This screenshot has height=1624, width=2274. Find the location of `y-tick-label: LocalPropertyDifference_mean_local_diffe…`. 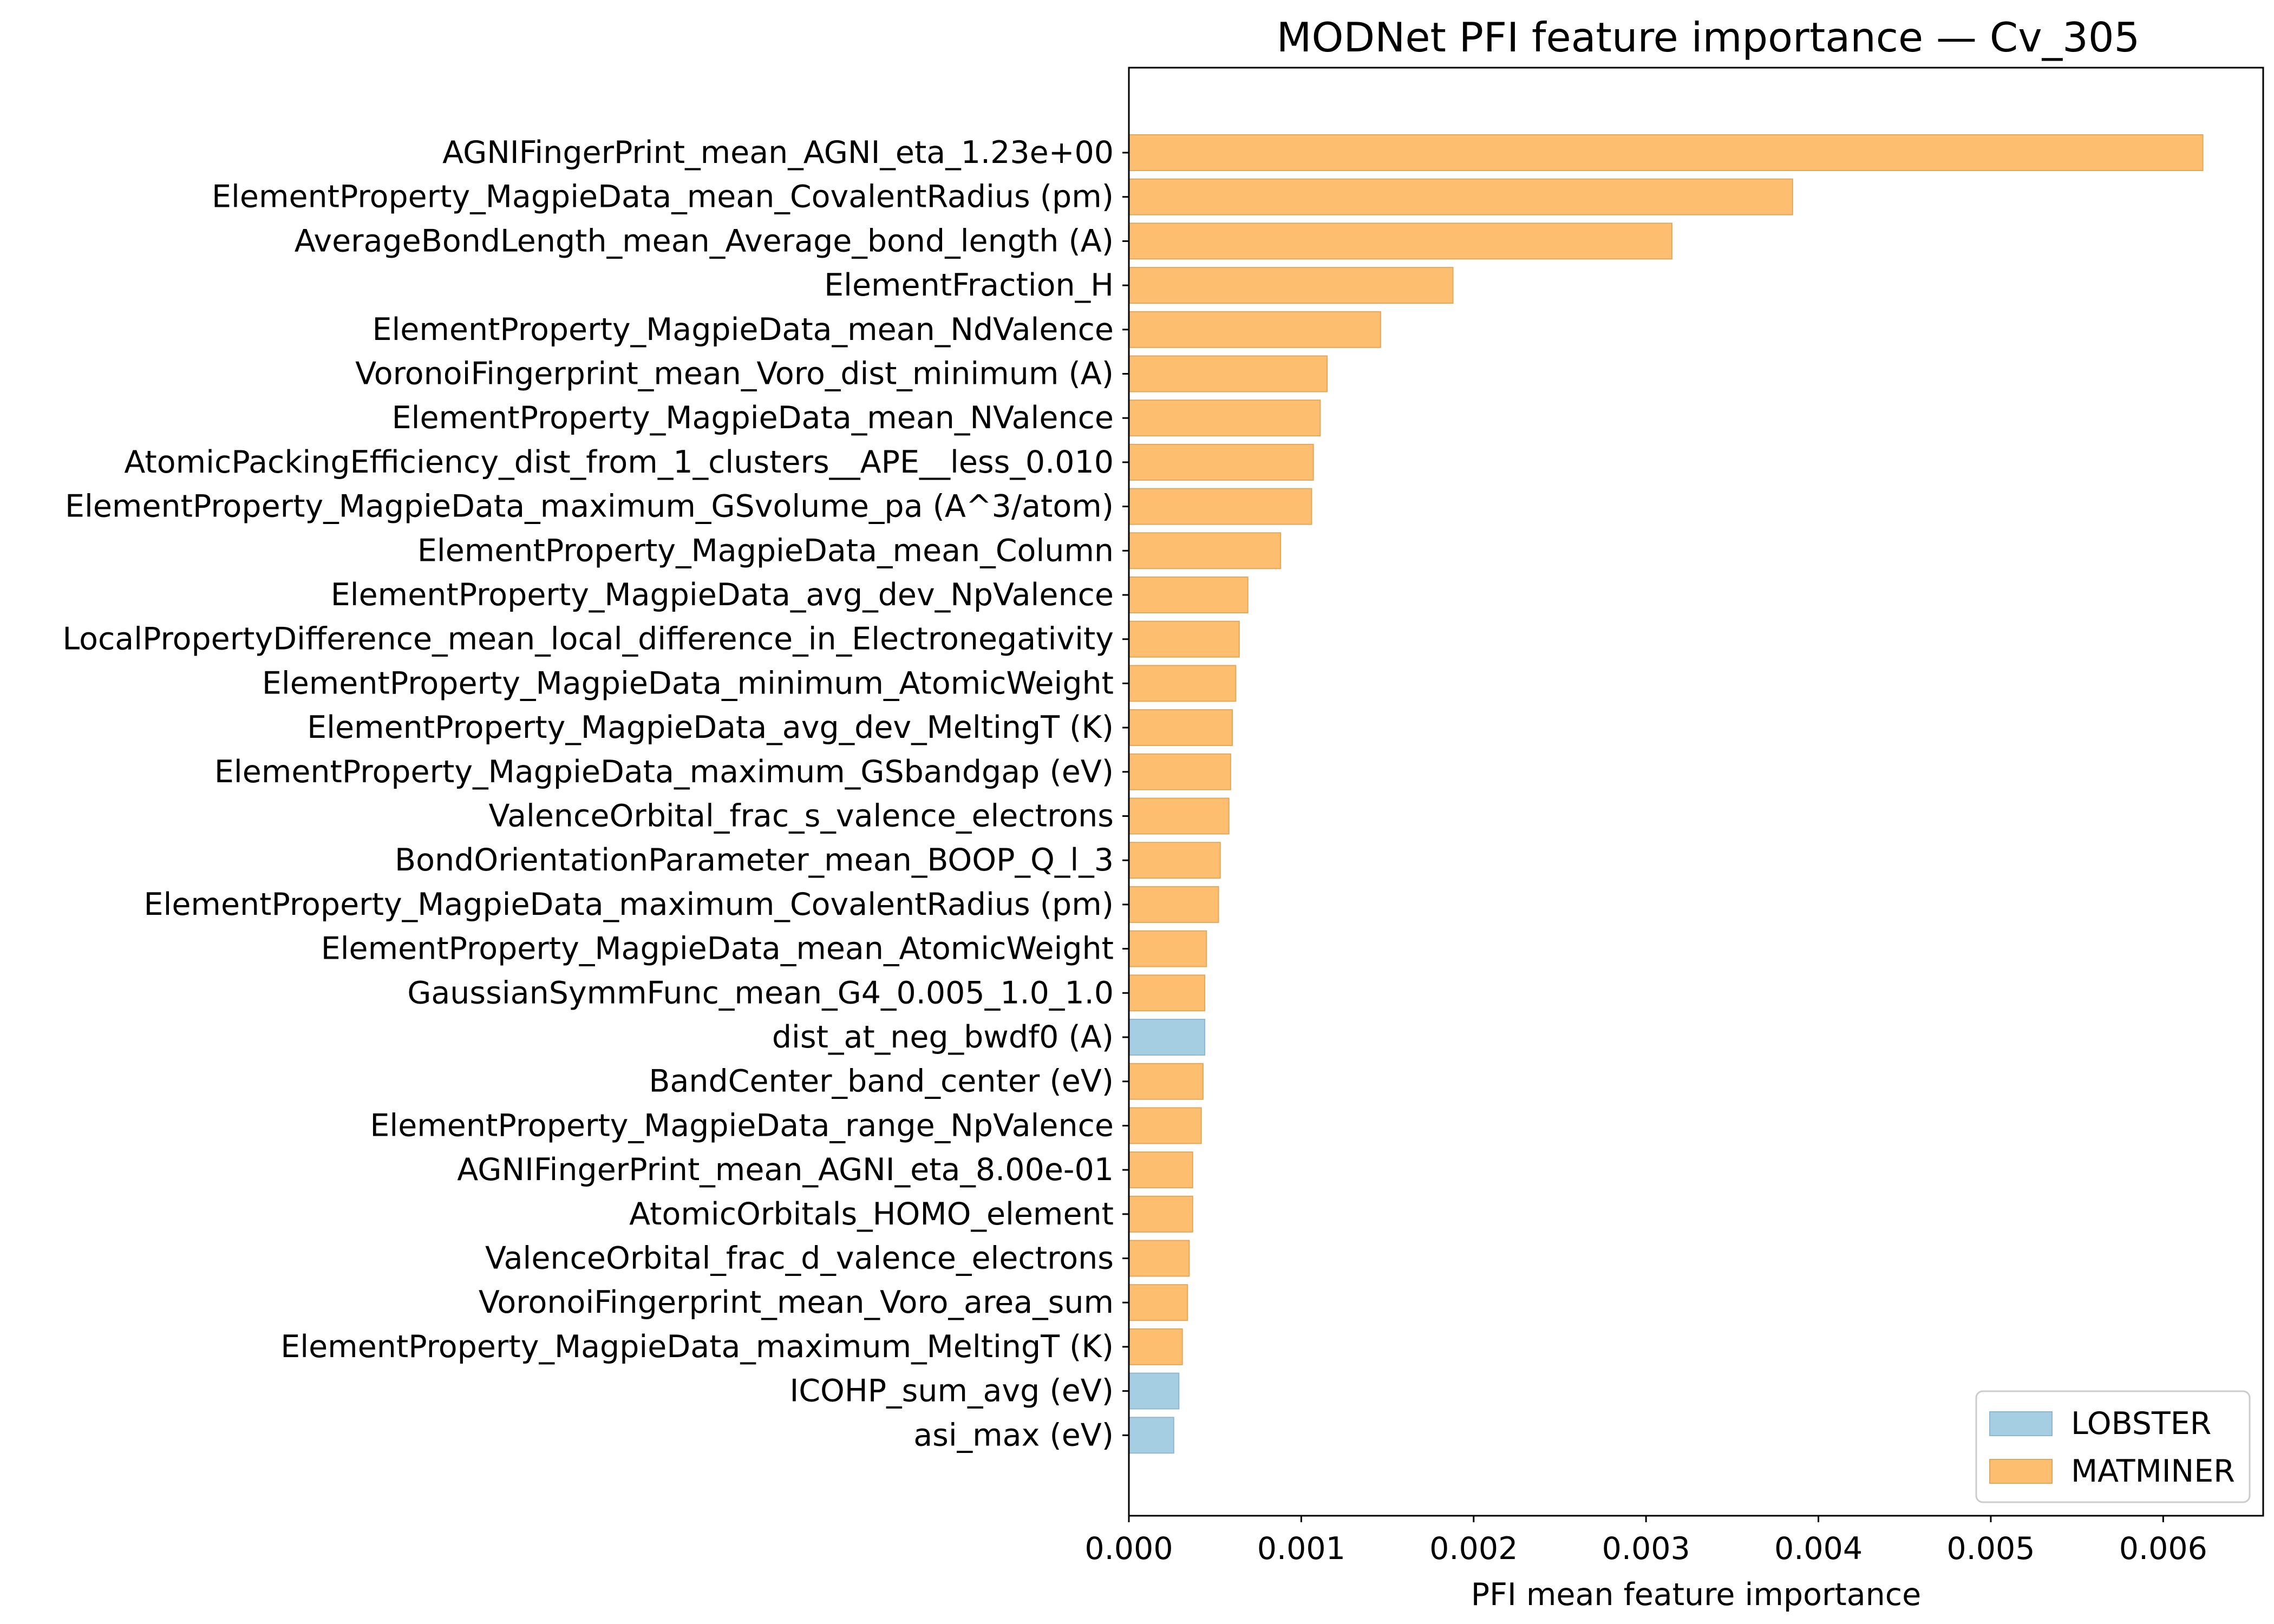

y-tick-label: LocalPropertyDifference_mean_local_diffe… is located at coordinates (588, 639).